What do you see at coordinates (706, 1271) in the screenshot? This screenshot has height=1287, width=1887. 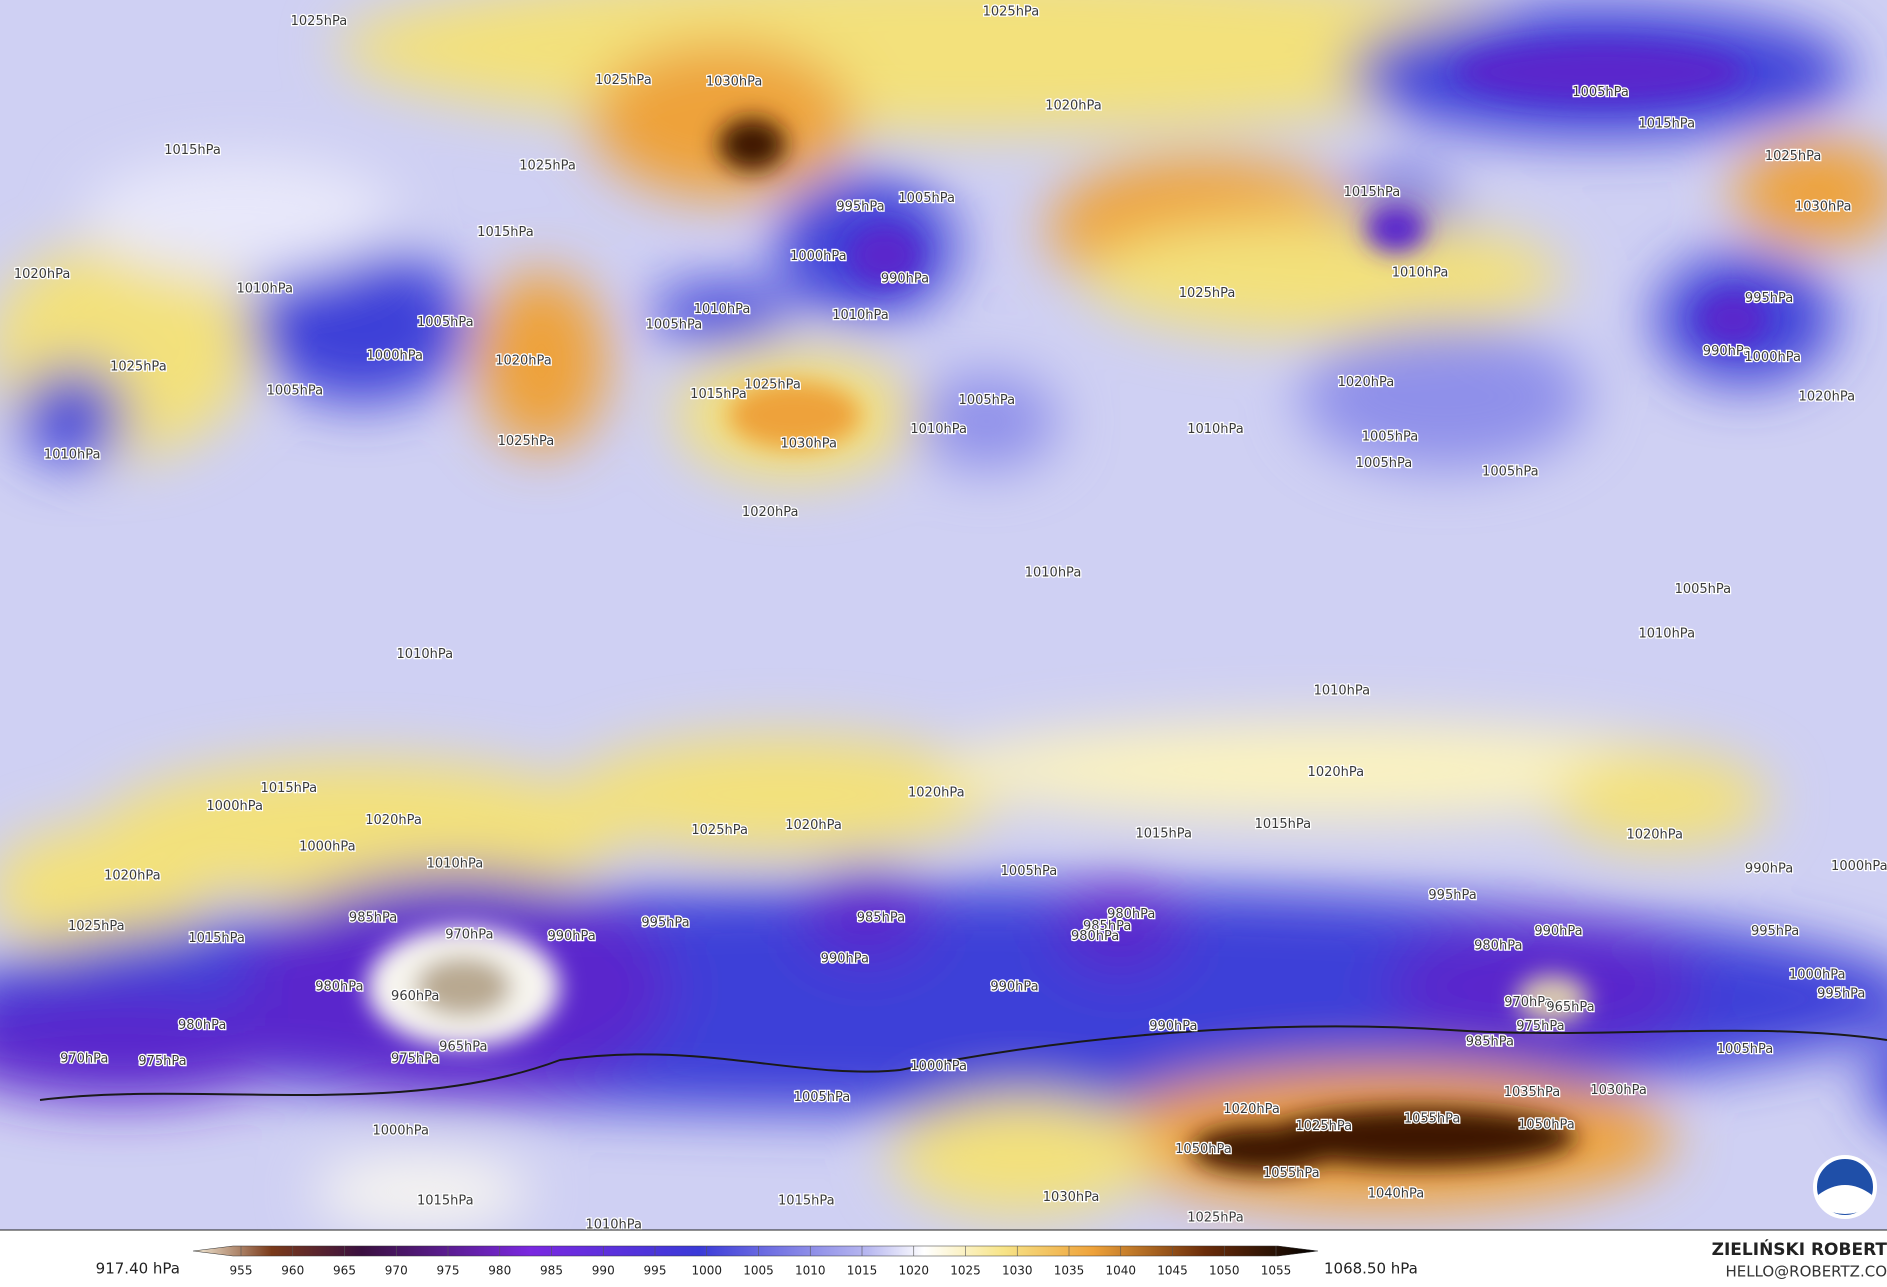 I see `colorbar-tick-label: 1000` at bounding box center [706, 1271].